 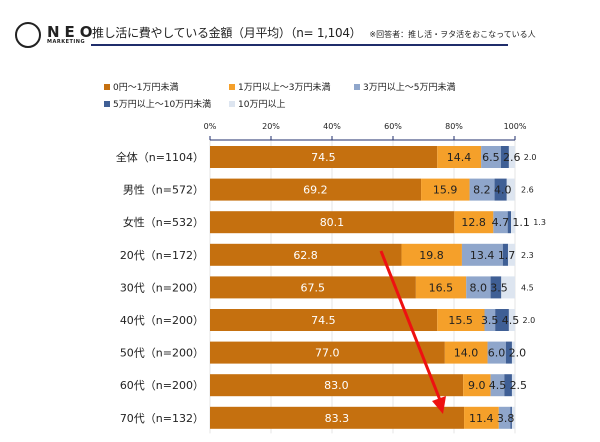 What do you see at coordinates (28, 35) in the screenshot?
I see `logo-wave-icon` at bounding box center [28, 35].